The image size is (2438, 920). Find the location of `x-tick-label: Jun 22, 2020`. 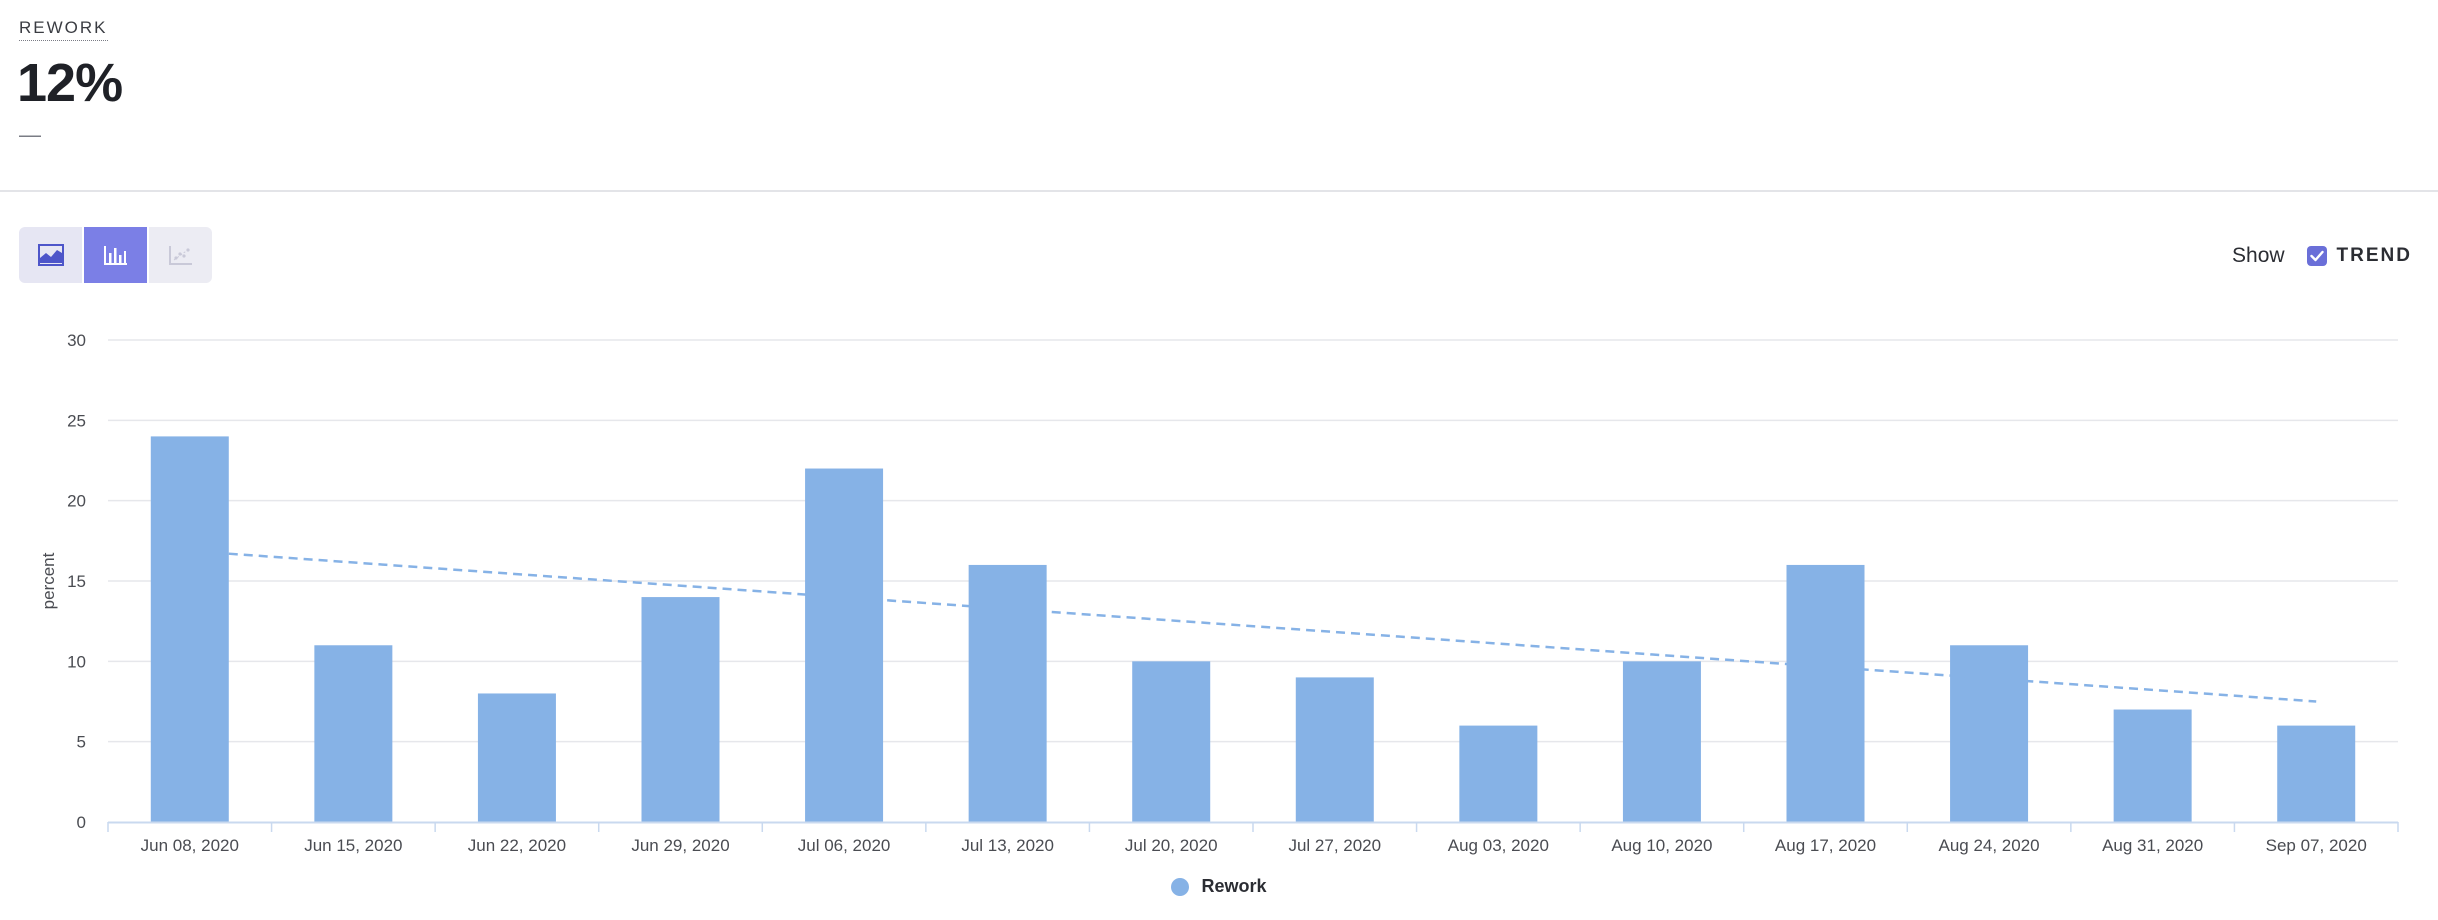

x-tick-label: Jun 22, 2020 is located at coordinates (517, 845).